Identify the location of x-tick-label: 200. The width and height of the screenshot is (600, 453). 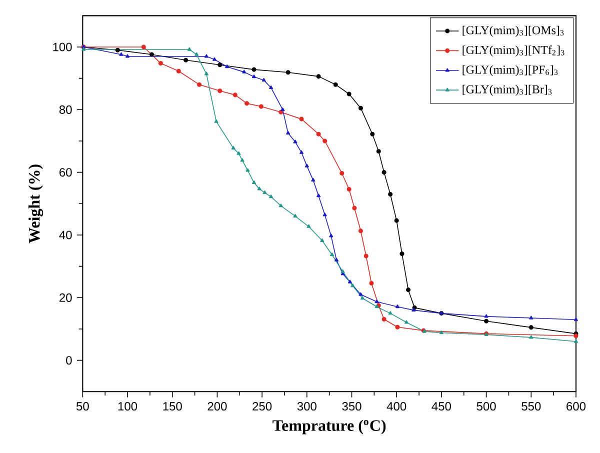
(217, 406).